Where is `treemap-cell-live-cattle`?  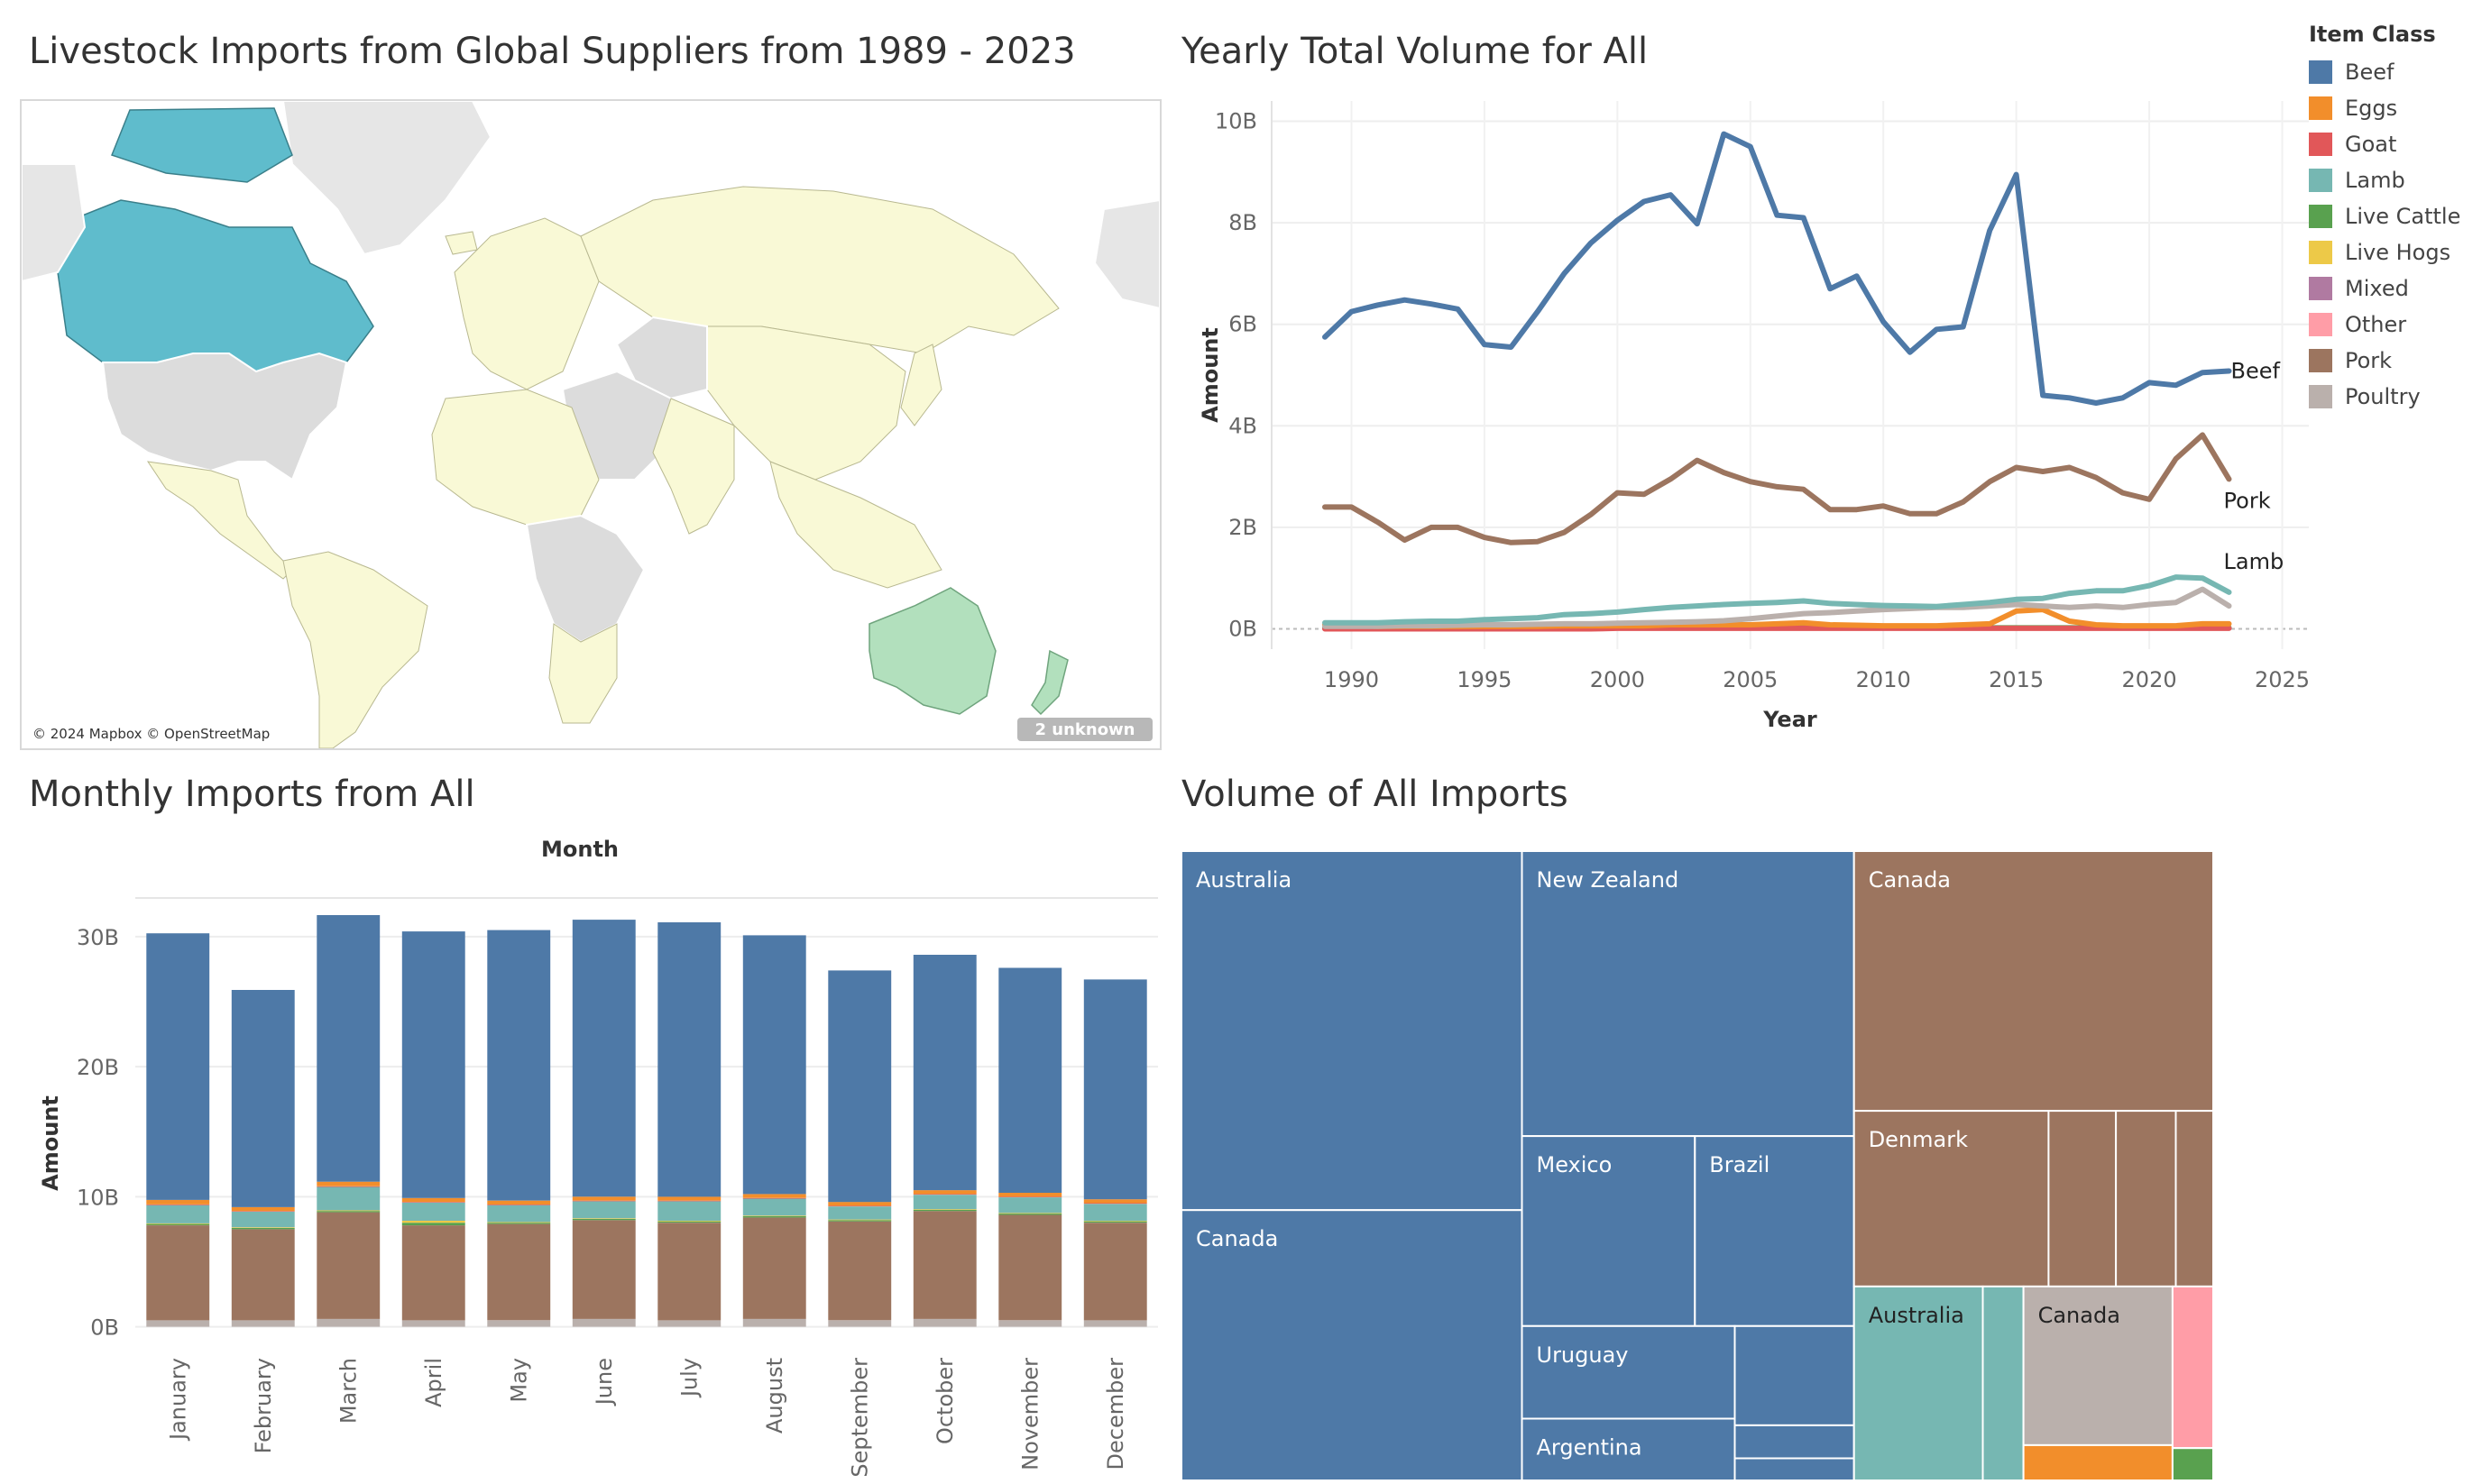 treemap-cell-live-cattle is located at coordinates (2193, 1464).